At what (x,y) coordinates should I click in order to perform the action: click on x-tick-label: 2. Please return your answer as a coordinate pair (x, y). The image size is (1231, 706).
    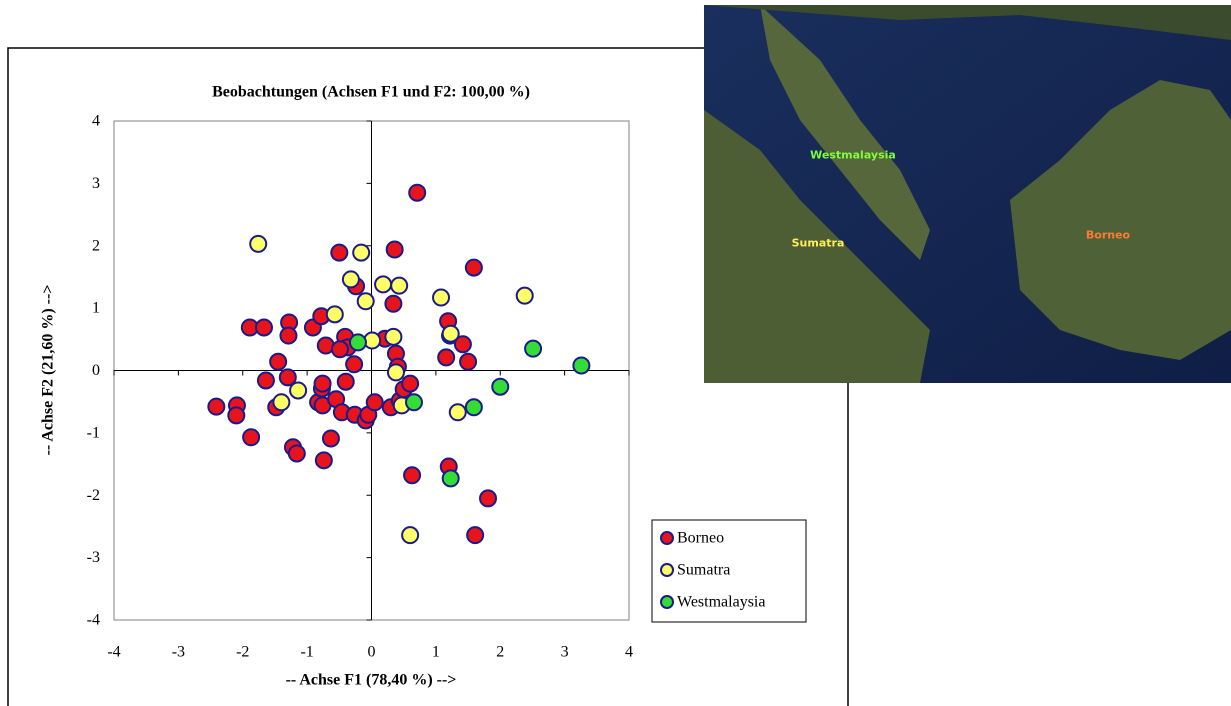
    Looking at the image, I should click on (500, 652).